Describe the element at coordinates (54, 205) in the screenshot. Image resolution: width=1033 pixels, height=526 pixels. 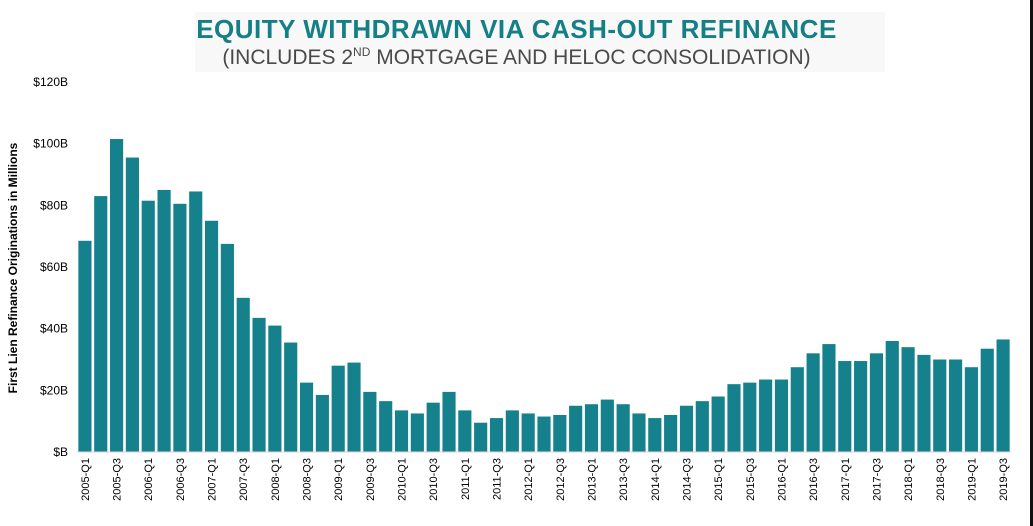
I see `y-tick-label: $80B` at that location.